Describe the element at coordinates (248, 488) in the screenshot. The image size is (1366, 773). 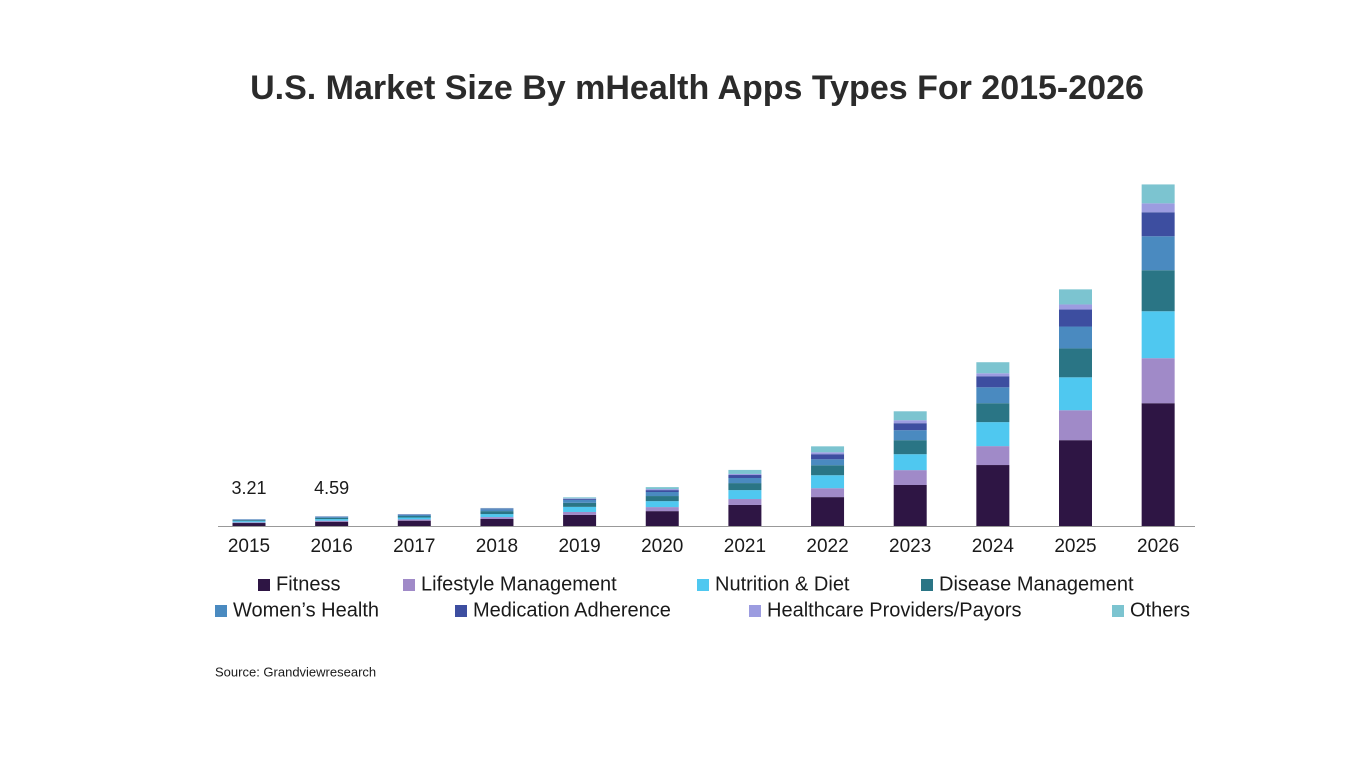
I see `total-label: 3.21` at that location.